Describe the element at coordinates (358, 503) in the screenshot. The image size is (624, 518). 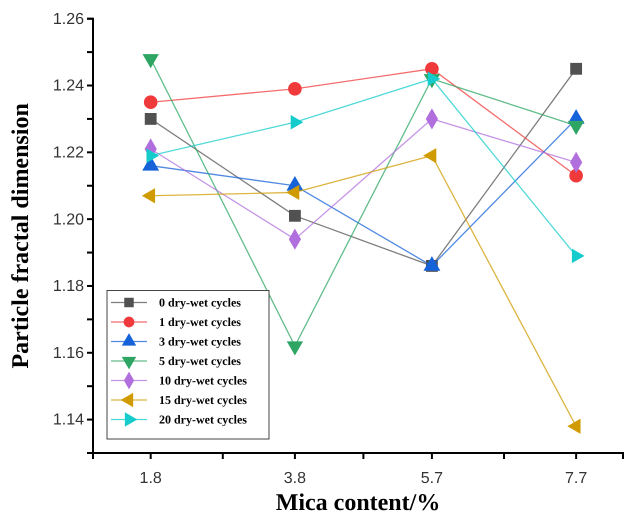
I see `x-axis-title: Mica content/%` at that location.